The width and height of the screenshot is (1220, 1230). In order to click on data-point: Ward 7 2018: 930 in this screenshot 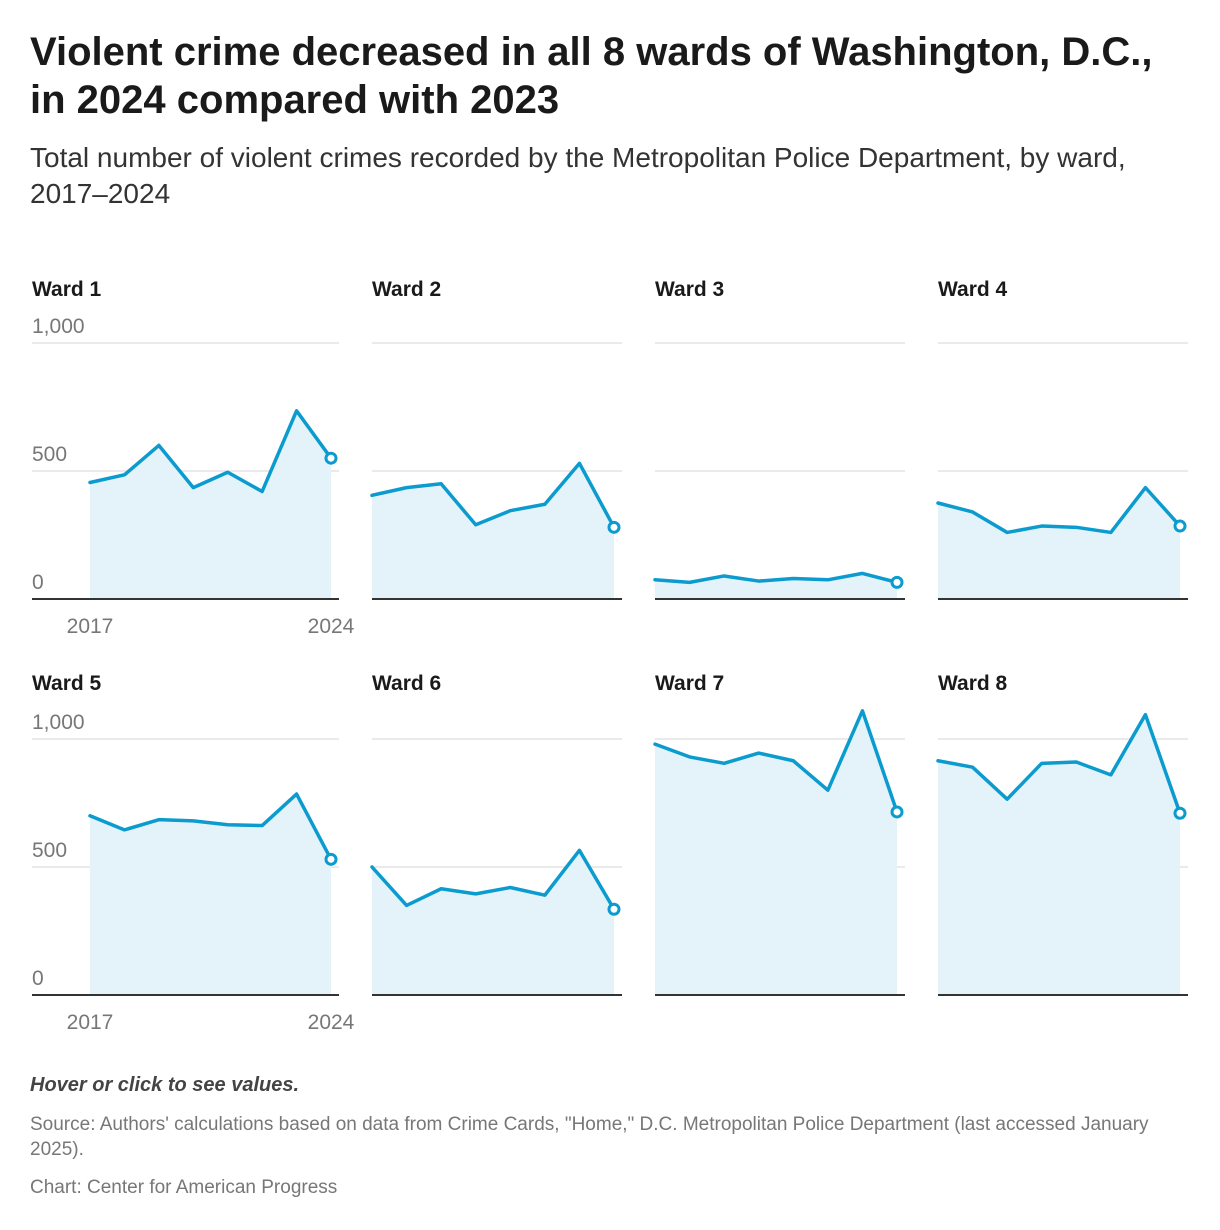, I will do `click(690, 757)`.